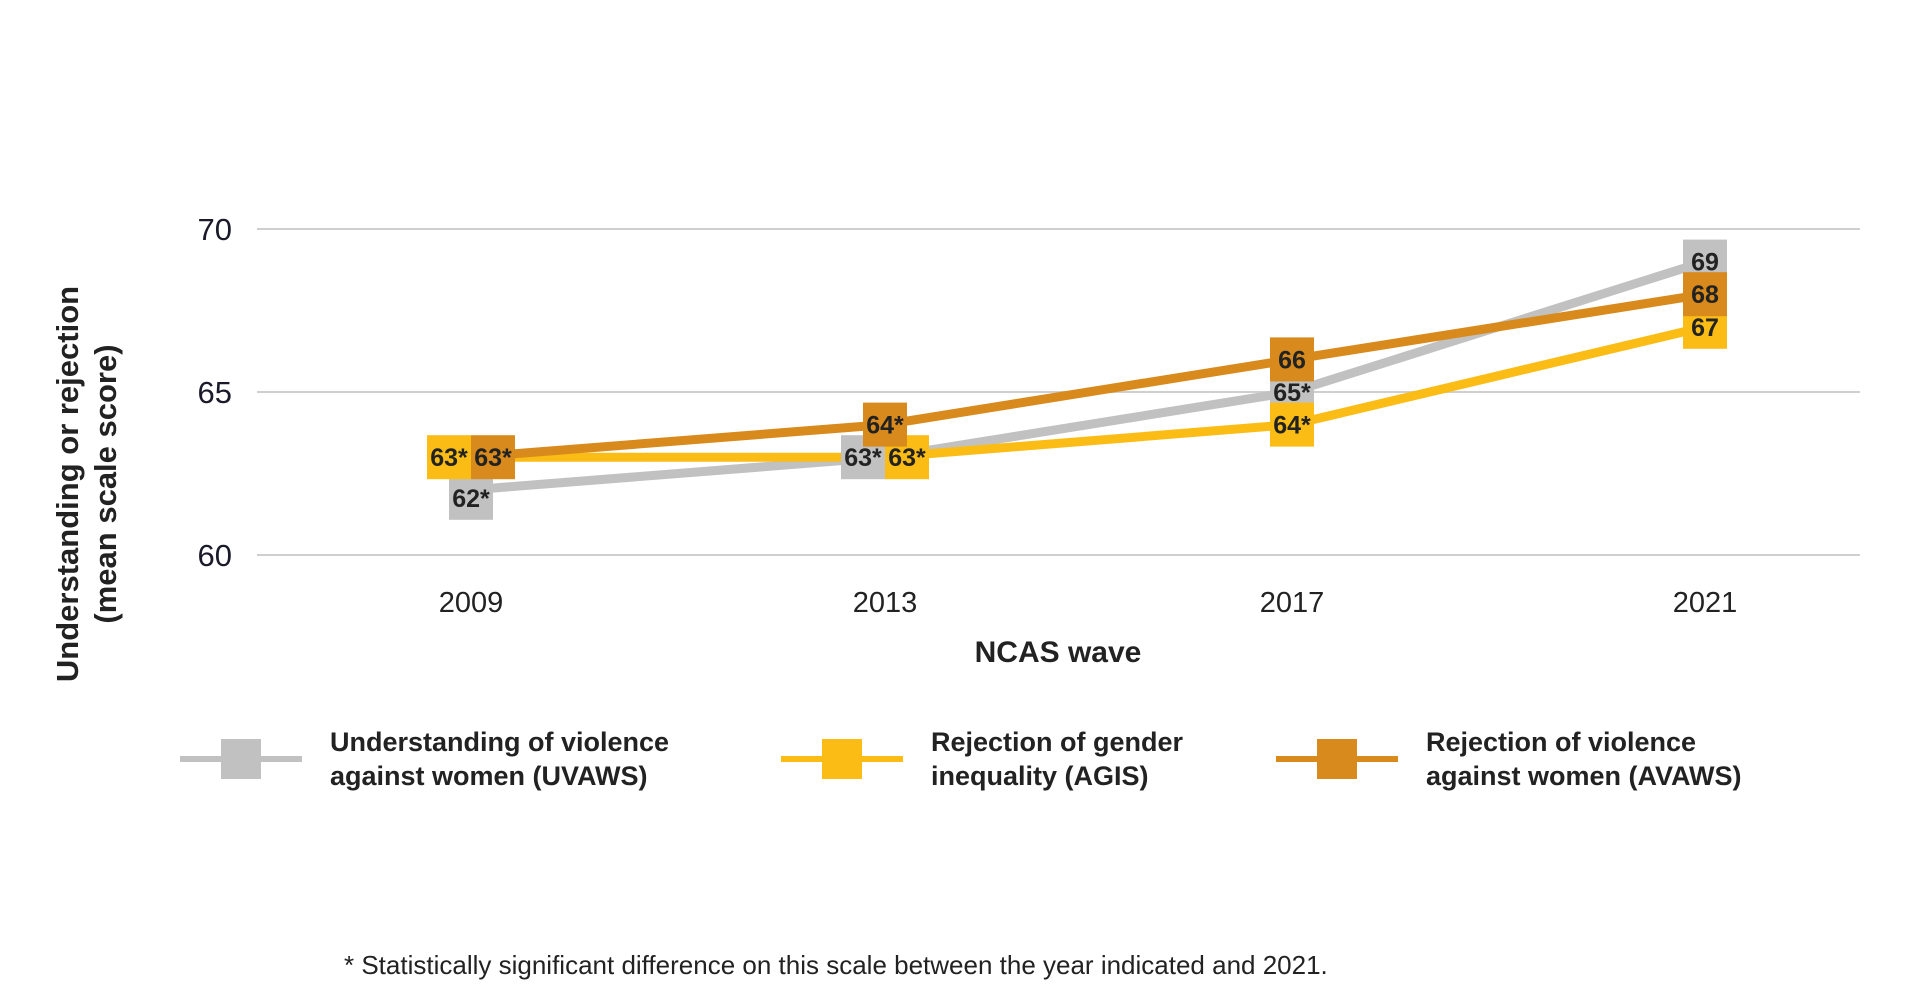  I want to click on data-point-uvaws, so click(471, 497).